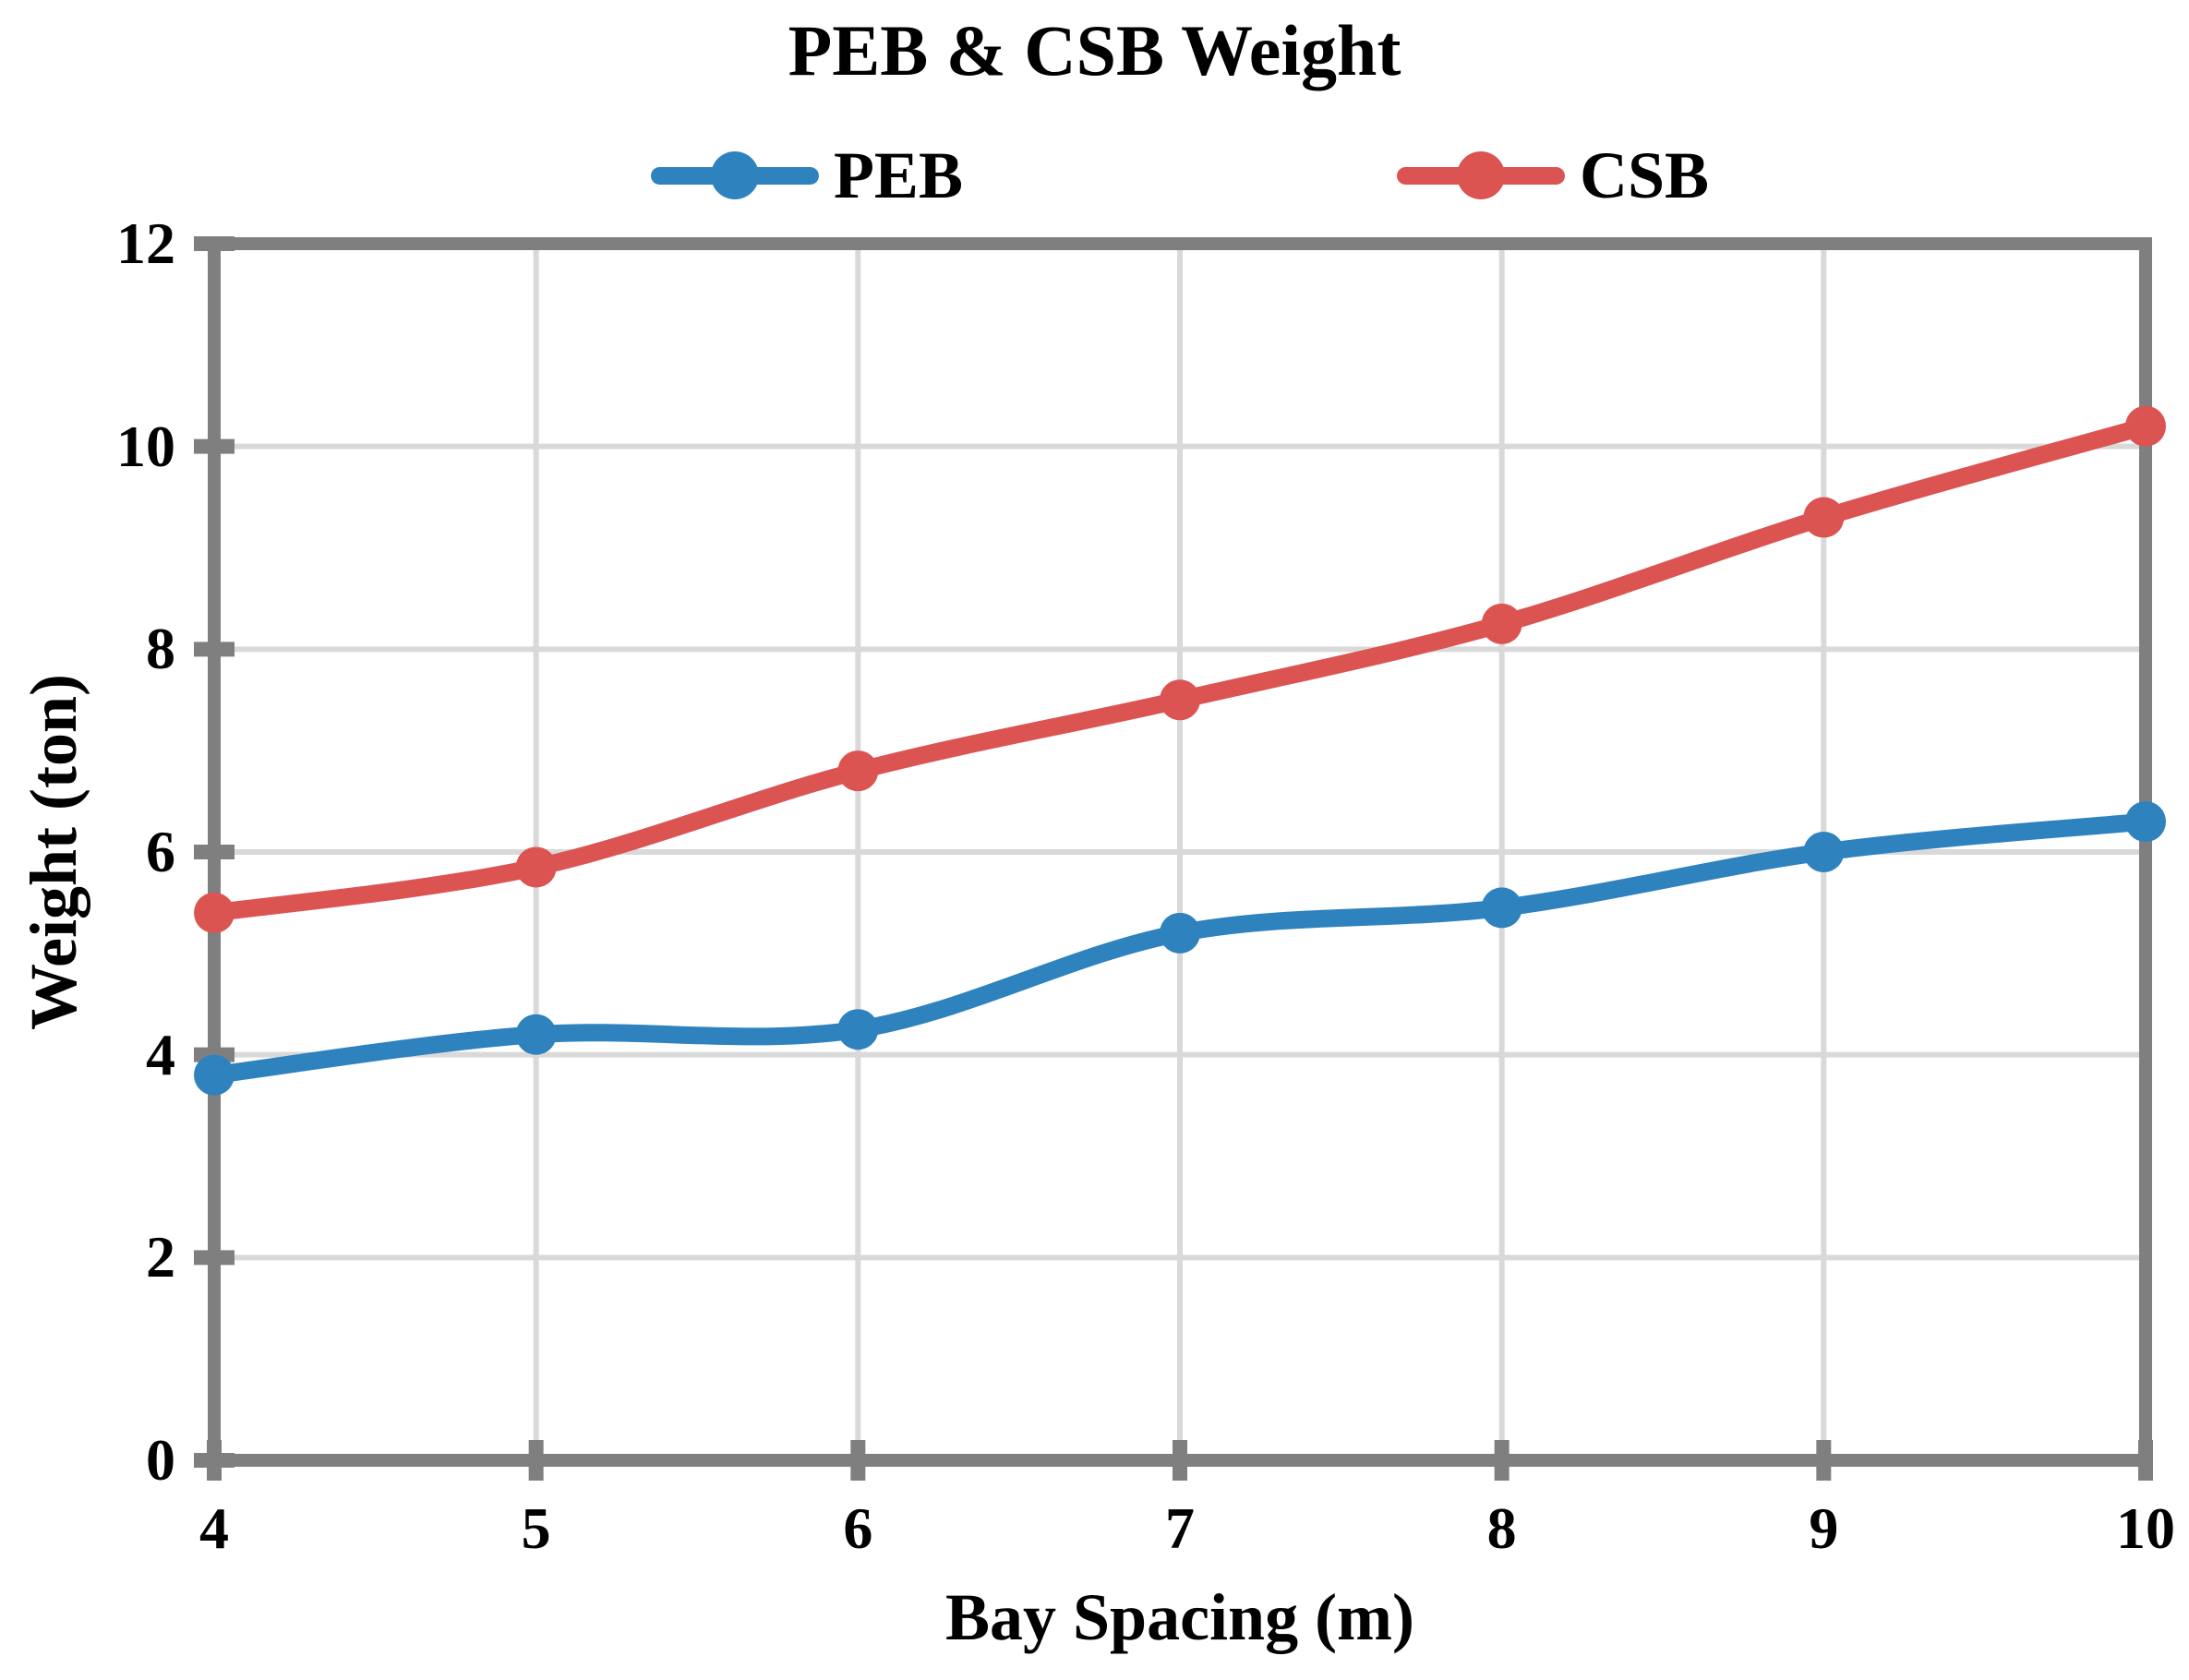 The image size is (2189, 1680). Describe the element at coordinates (2145, 1528) in the screenshot. I see `x-tick-label: 10` at that location.